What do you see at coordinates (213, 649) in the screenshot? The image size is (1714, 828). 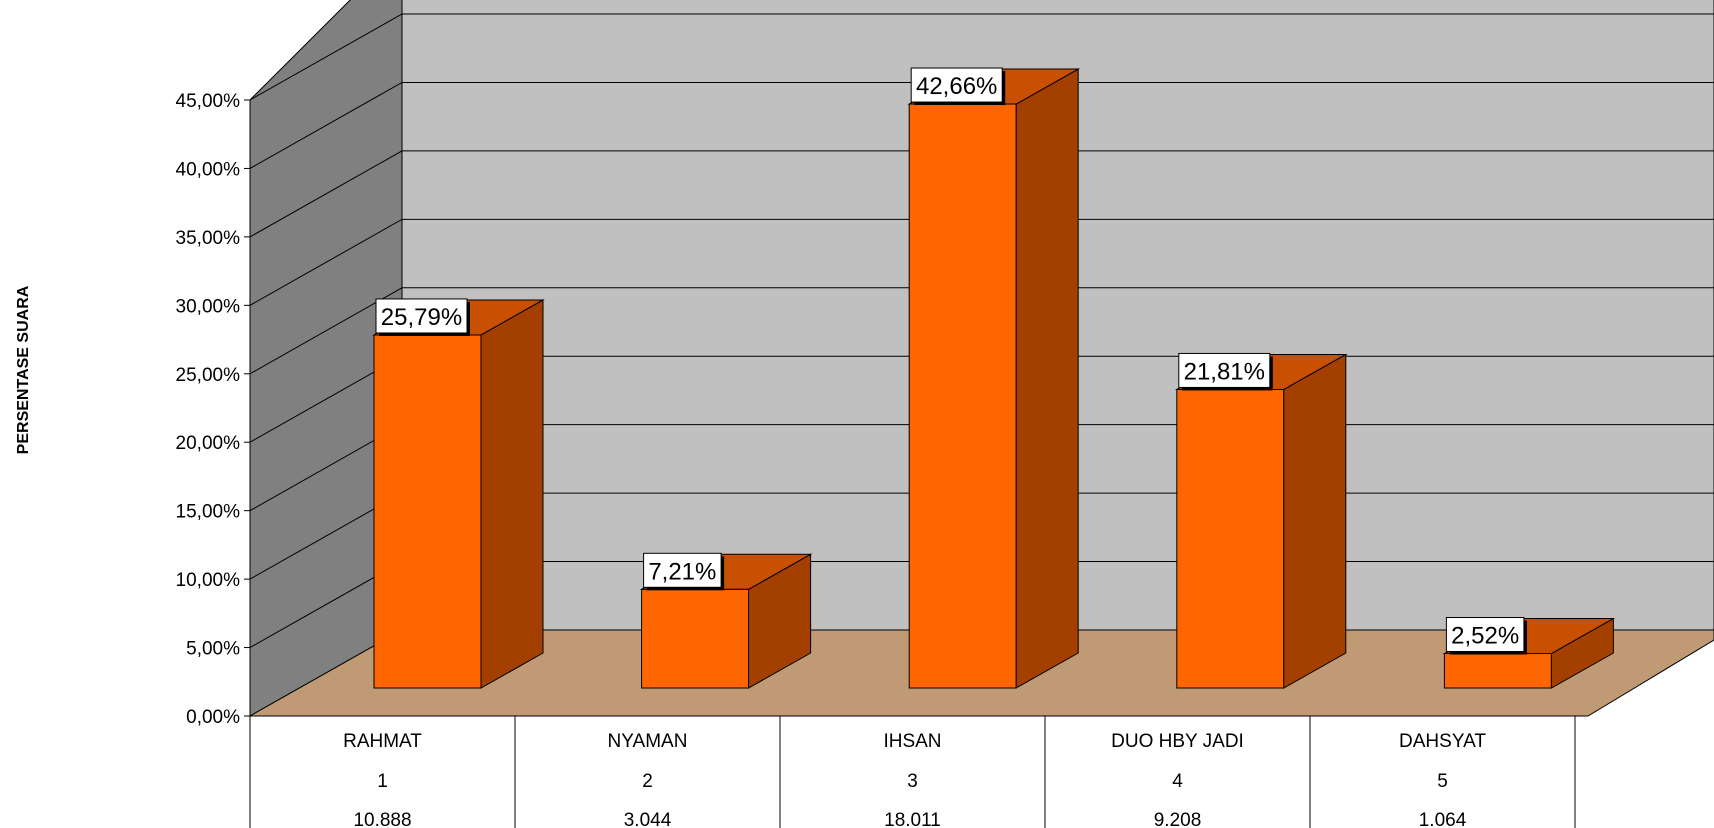 I see `y-tick-label: 5,00%` at bounding box center [213, 649].